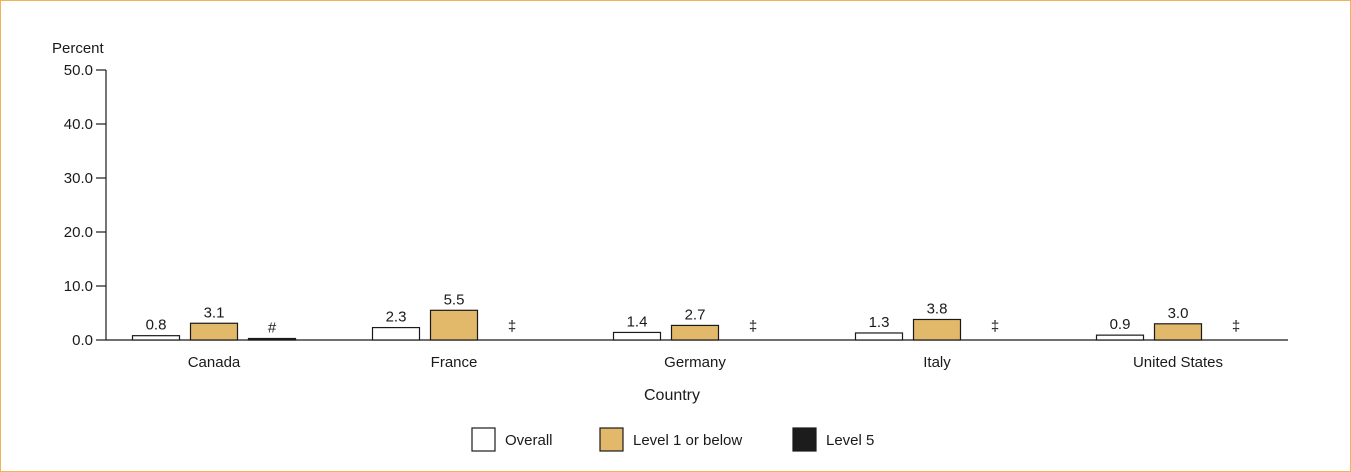 The width and height of the screenshot is (1351, 472). Describe the element at coordinates (879, 336) in the screenshot. I see `bar-overall-italy` at that location.